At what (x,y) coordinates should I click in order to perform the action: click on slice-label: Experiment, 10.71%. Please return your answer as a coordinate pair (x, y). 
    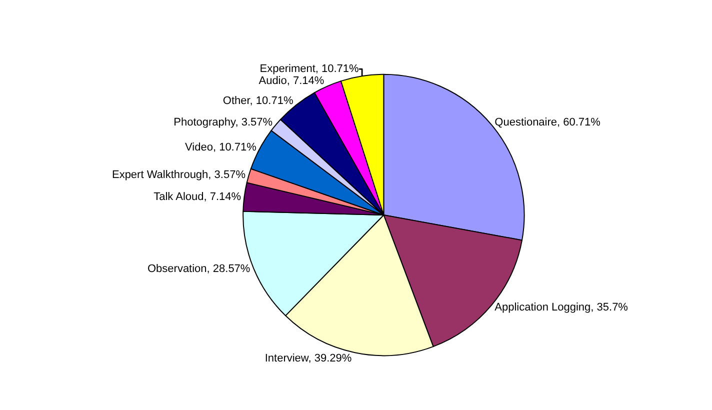
    Looking at the image, I should click on (310, 69).